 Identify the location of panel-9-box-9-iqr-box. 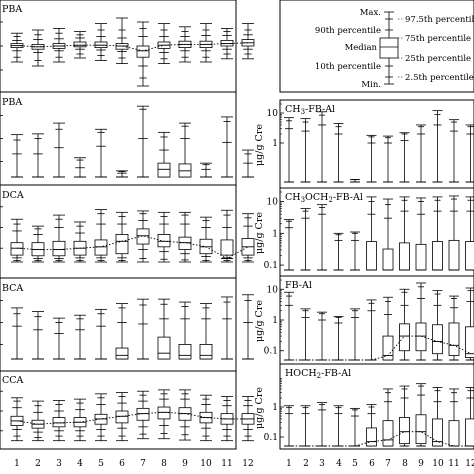
(421, 429).